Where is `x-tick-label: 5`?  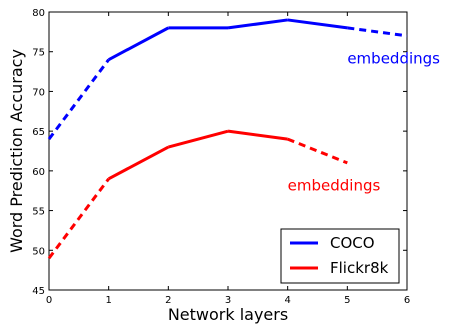 x-tick-label: 5 is located at coordinates (347, 300).